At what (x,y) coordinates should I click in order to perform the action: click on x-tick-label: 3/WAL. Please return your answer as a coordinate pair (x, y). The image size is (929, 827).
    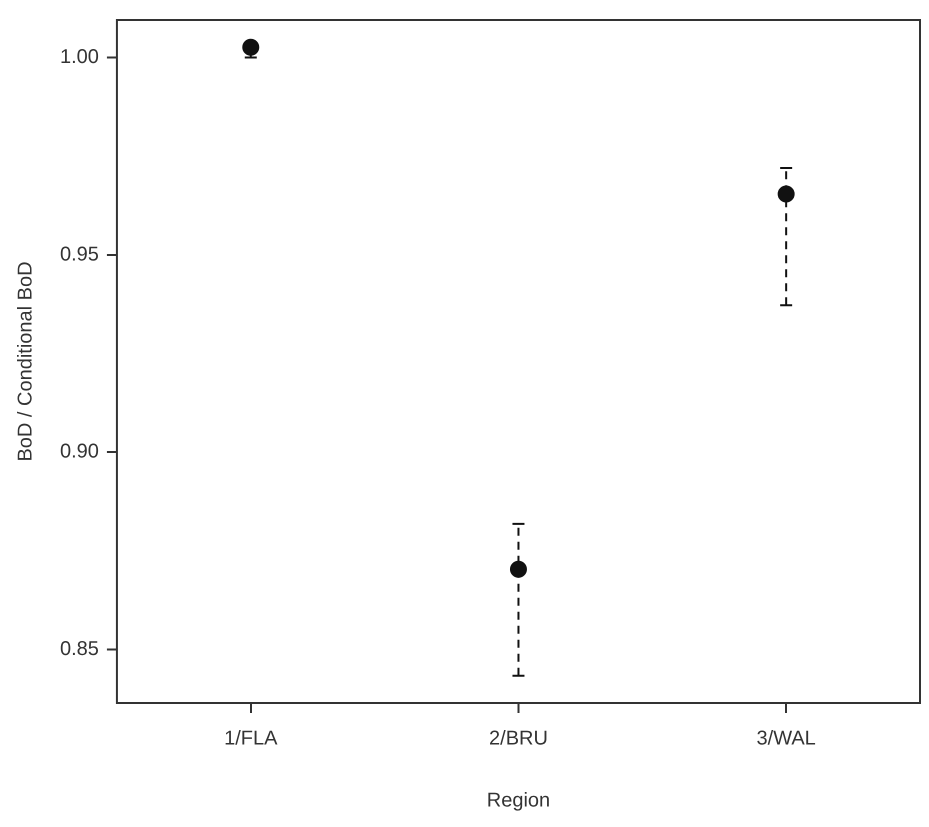
    Looking at the image, I should click on (786, 739).